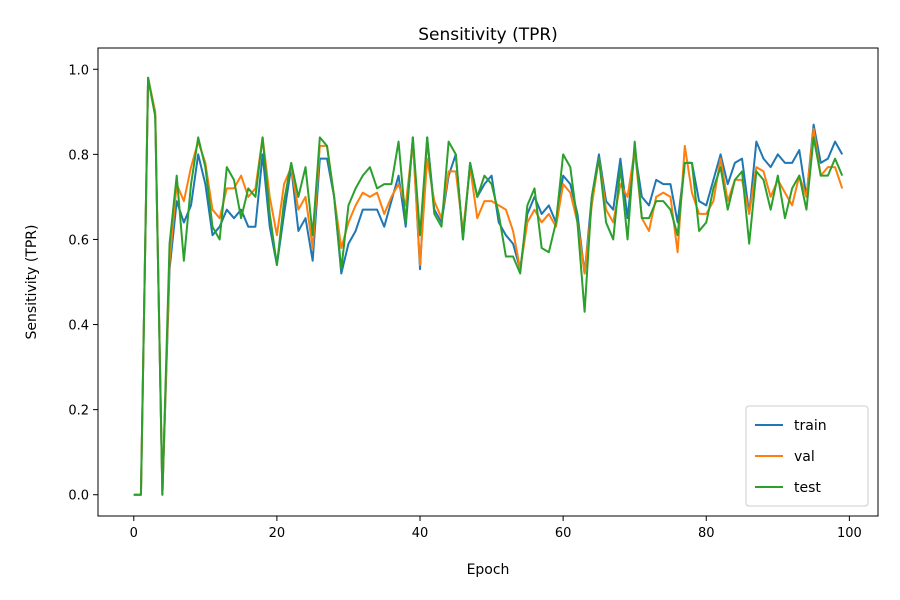 The width and height of the screenshot is (900, 600). I want to click on y-tick-label: 1.0, so click(78, 70).